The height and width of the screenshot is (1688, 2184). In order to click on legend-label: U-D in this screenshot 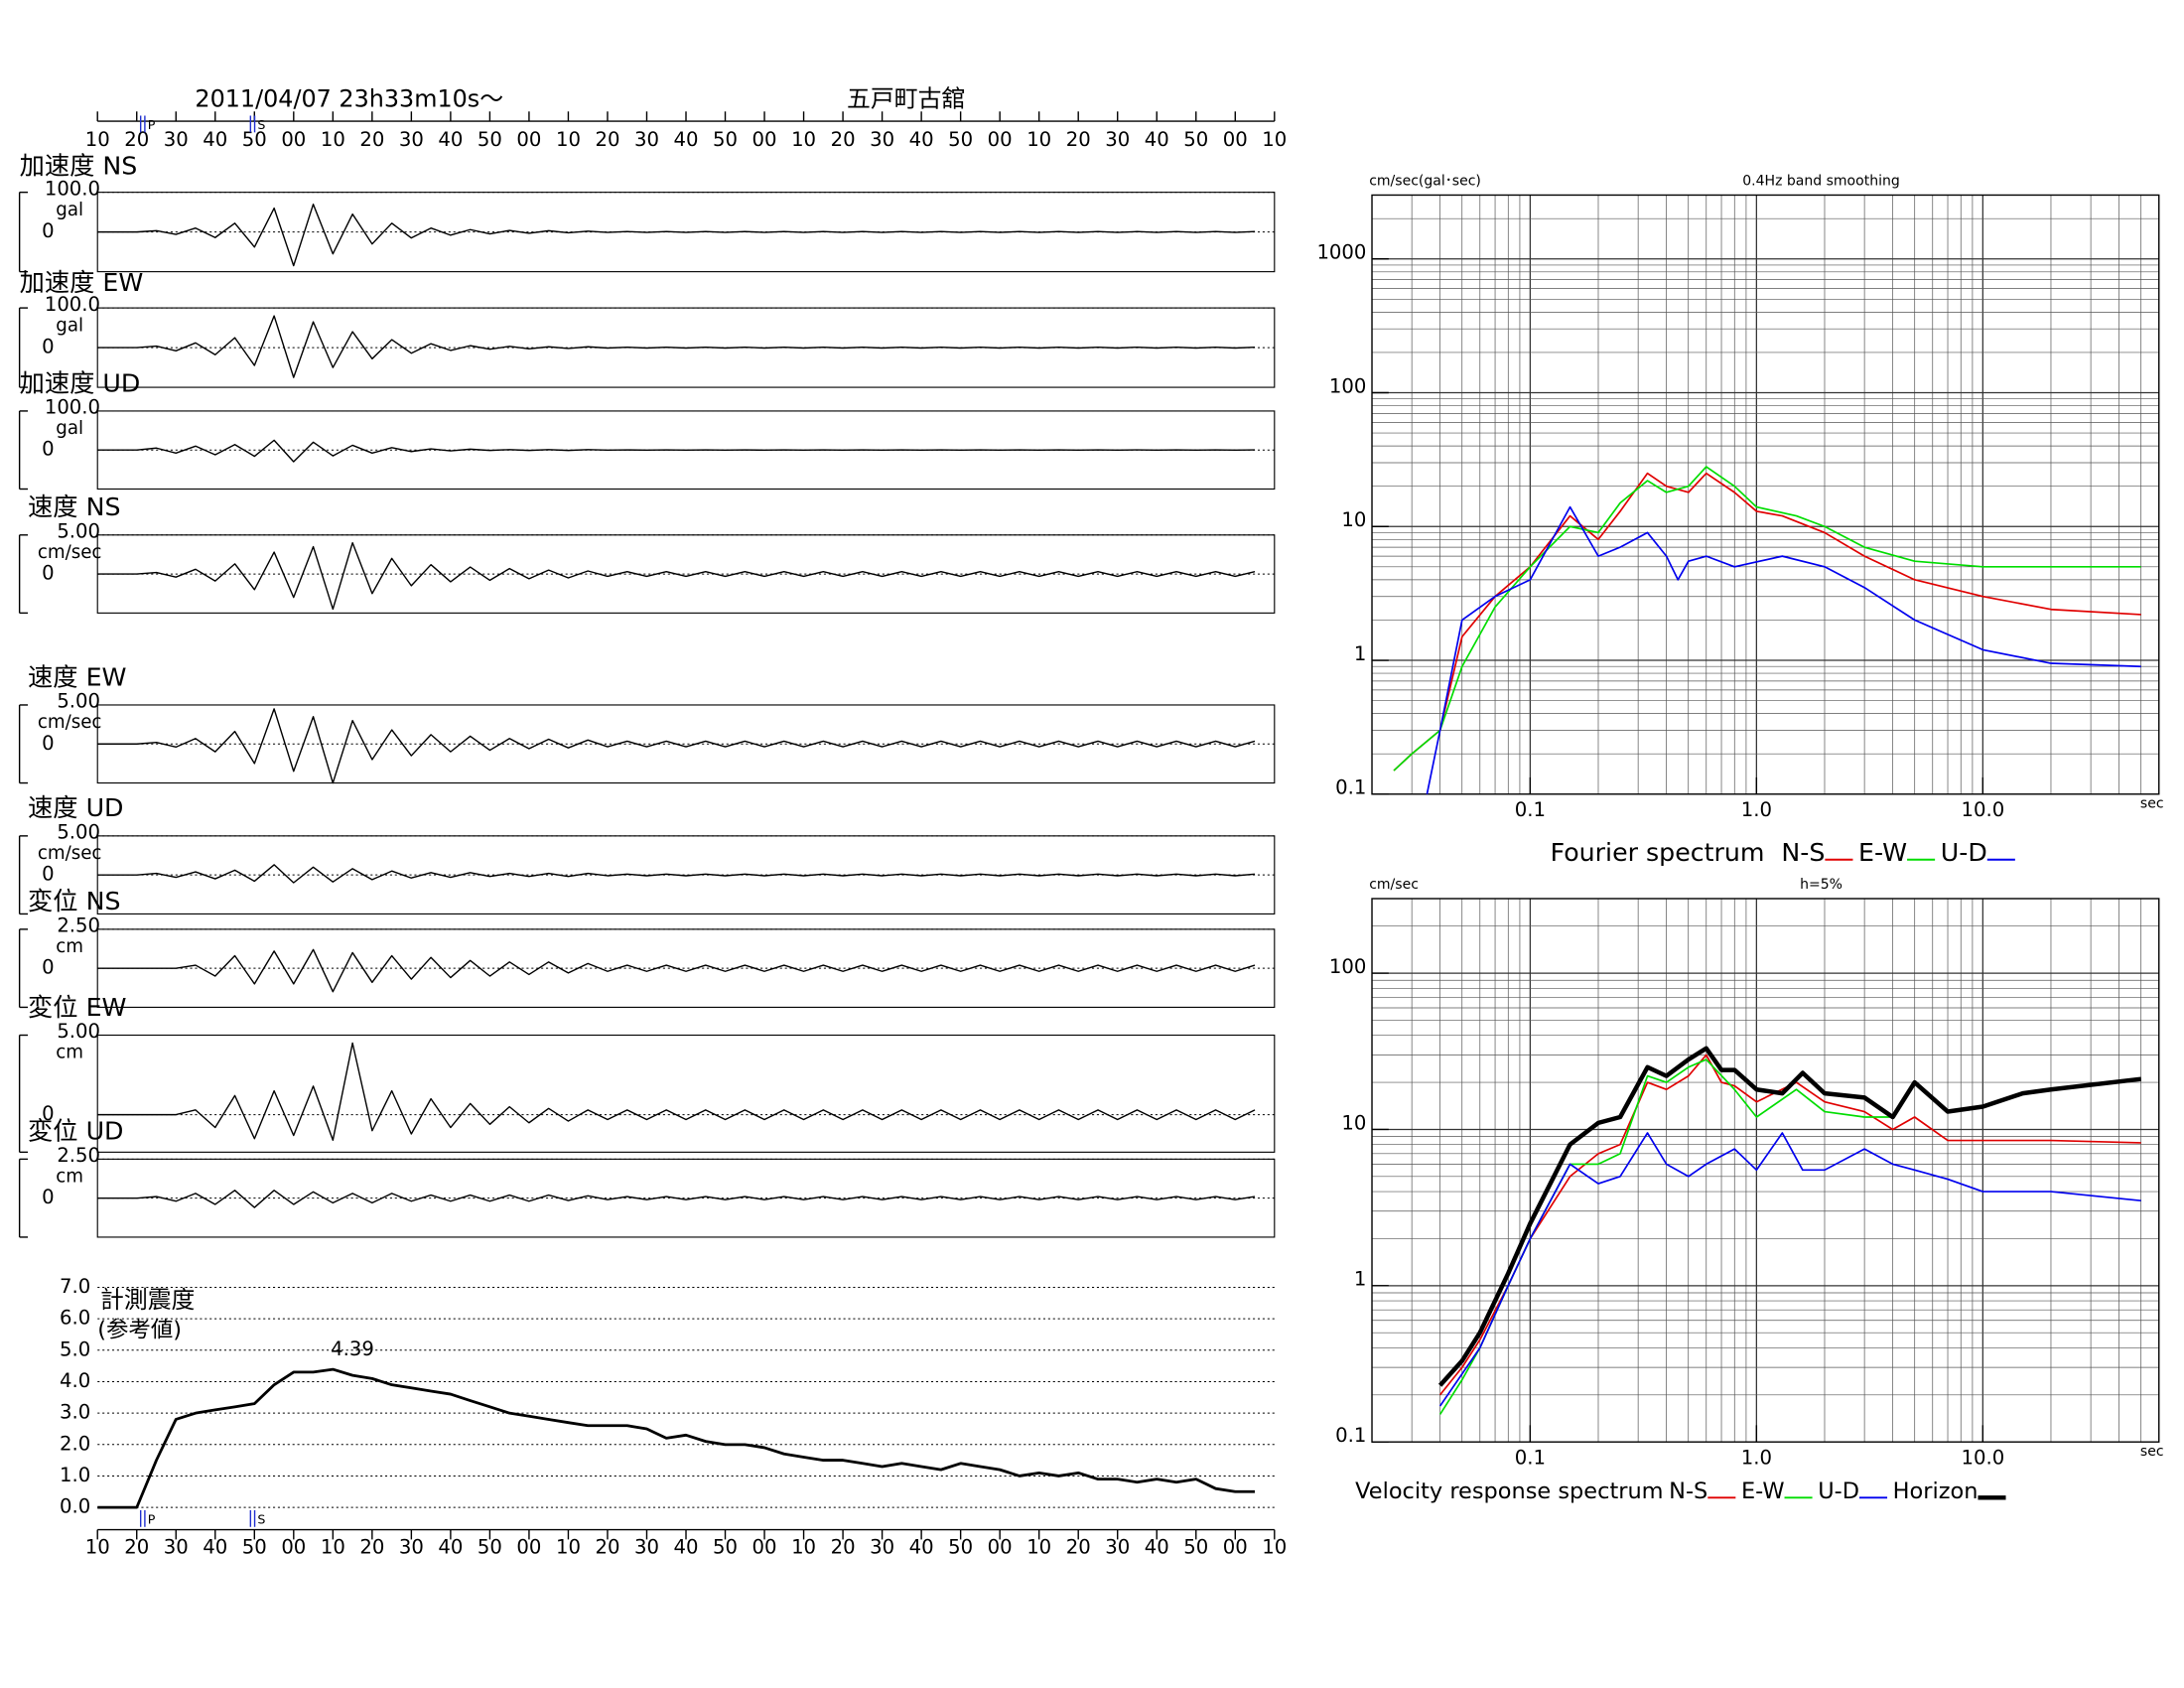, I will do `click(1838, 1491)`.